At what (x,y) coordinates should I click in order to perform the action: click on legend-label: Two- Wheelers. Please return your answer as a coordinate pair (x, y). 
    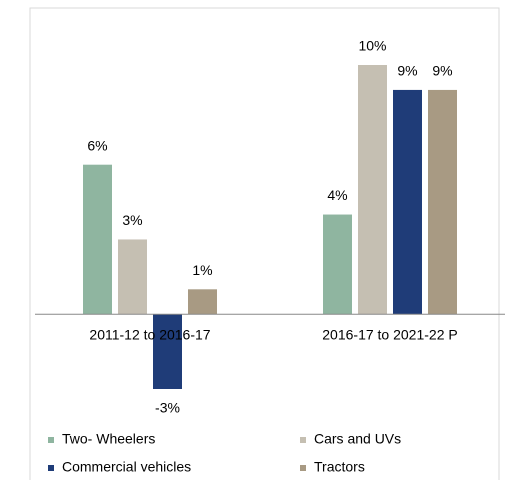
    Looking at the image, I should click on (108, 439).